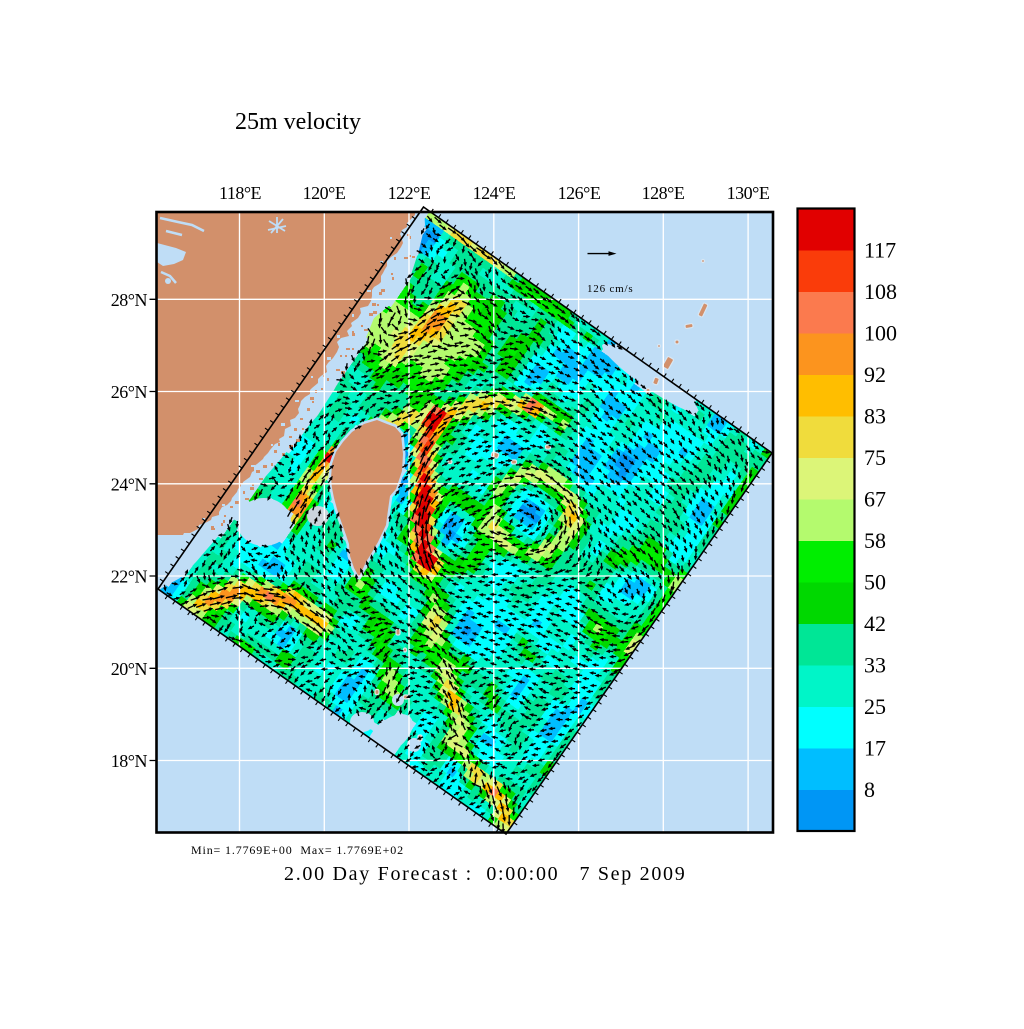 The height and width of the screenshot is (1029, 1024). What do you see at coordinates (129, 484) in the screenshot?
I see `svg-text: 24°N` at bounding box center [129, 484].